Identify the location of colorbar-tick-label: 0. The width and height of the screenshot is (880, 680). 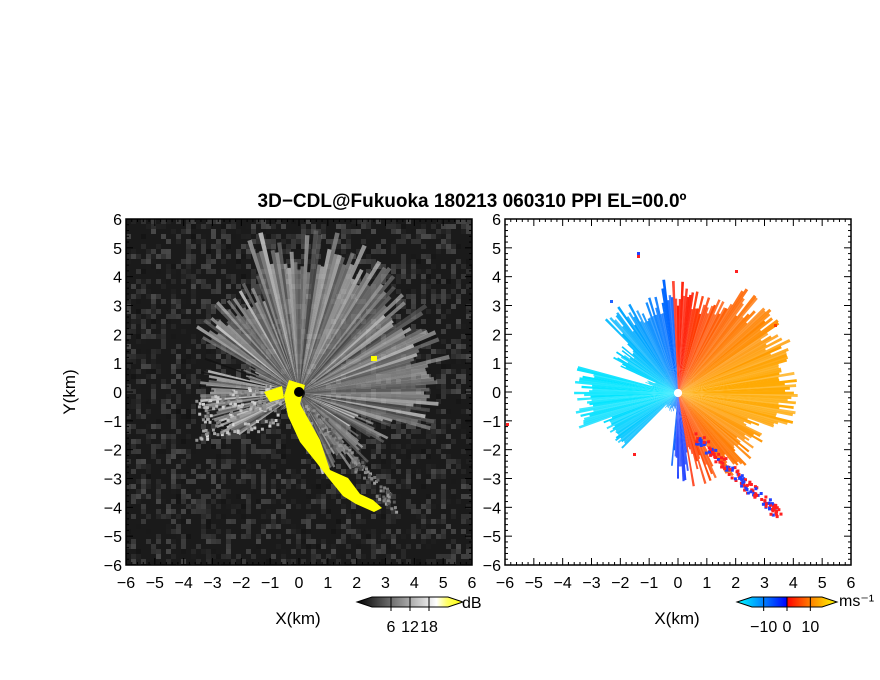
(787, 627).